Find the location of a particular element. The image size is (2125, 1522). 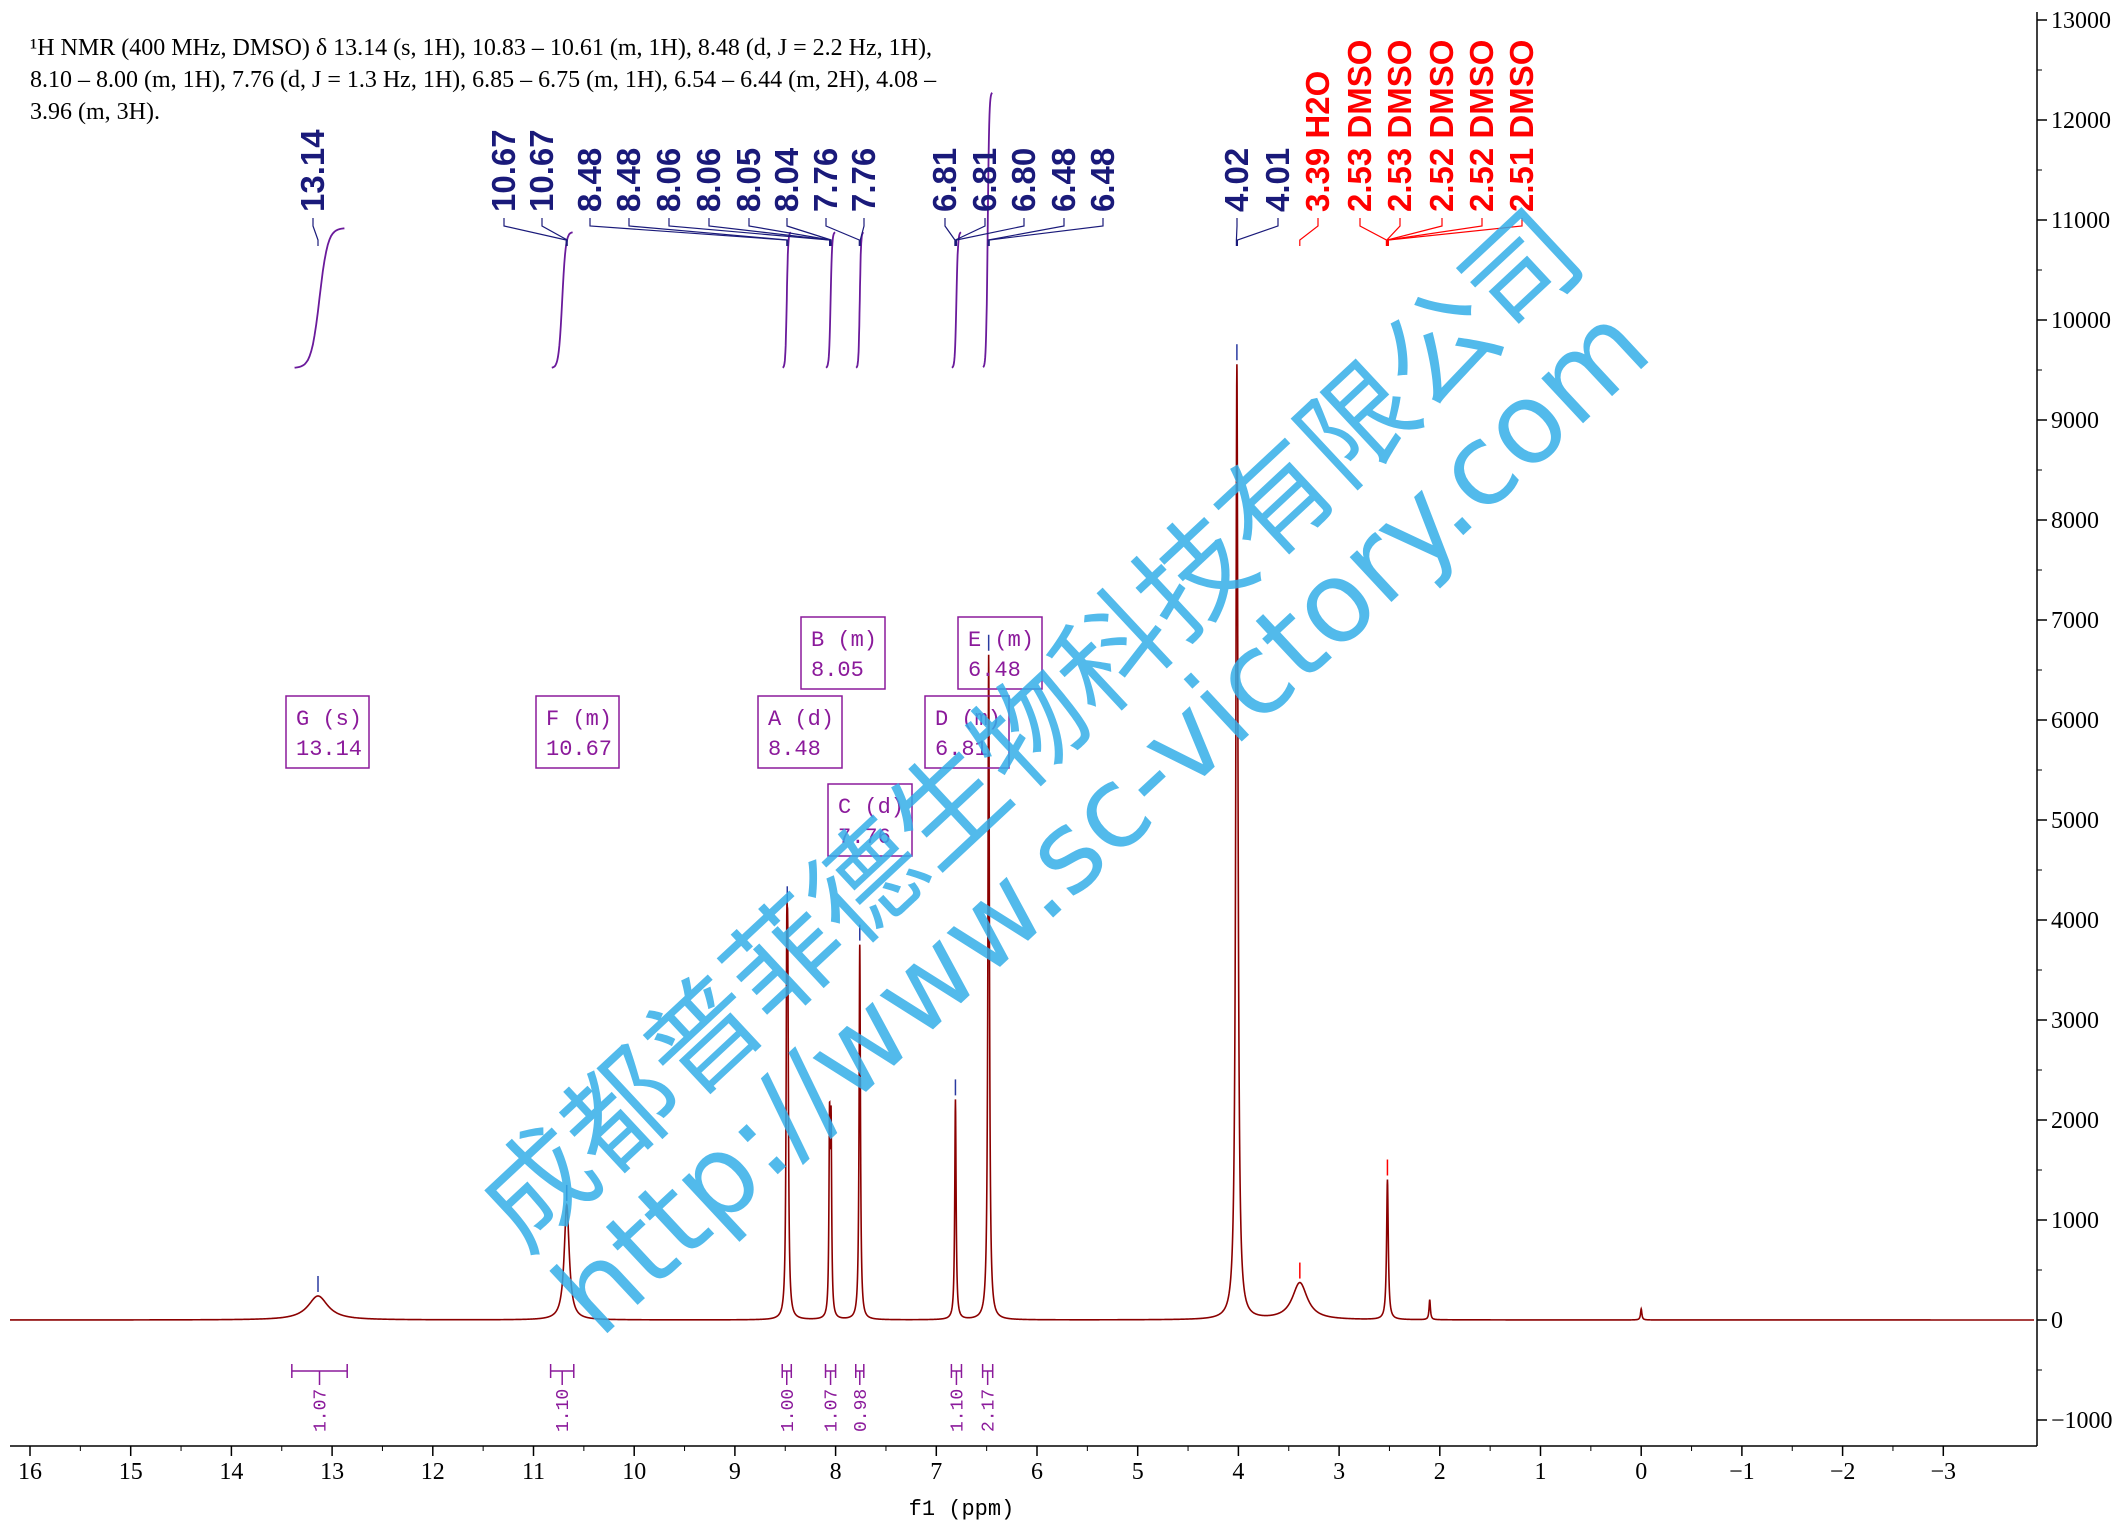

x-tick-label: −1 is located at coordinates (1742, 1472).